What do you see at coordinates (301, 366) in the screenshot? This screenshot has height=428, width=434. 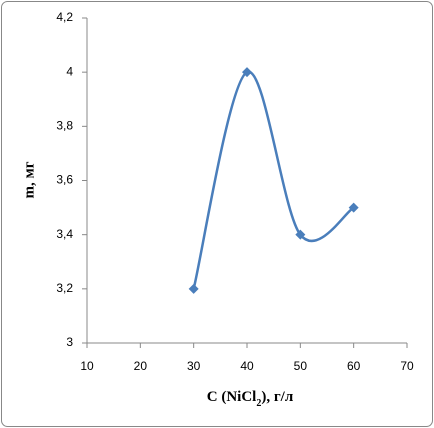 I see `x-tick-label: 50` at bounding box center [301, 366].